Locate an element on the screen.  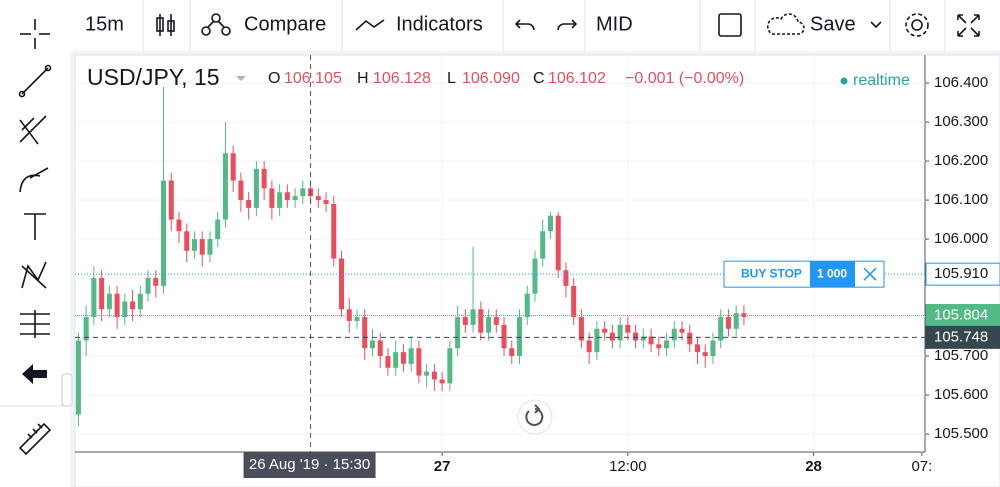
indicators-icon is located at coordinates (370, 25).